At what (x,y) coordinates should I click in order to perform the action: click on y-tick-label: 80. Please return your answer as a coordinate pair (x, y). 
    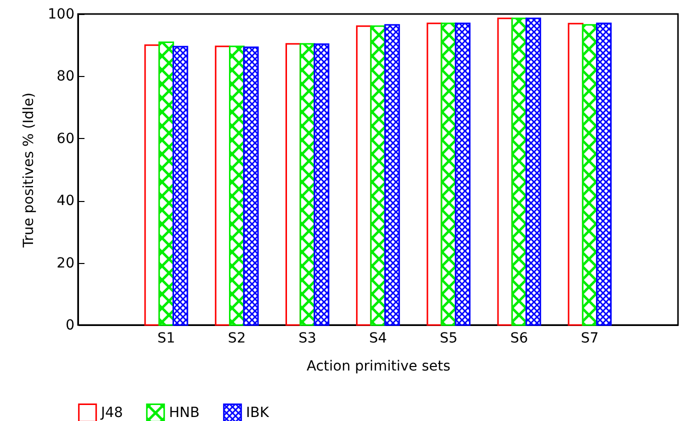
    Looking at the image, I should click on (65, 76).